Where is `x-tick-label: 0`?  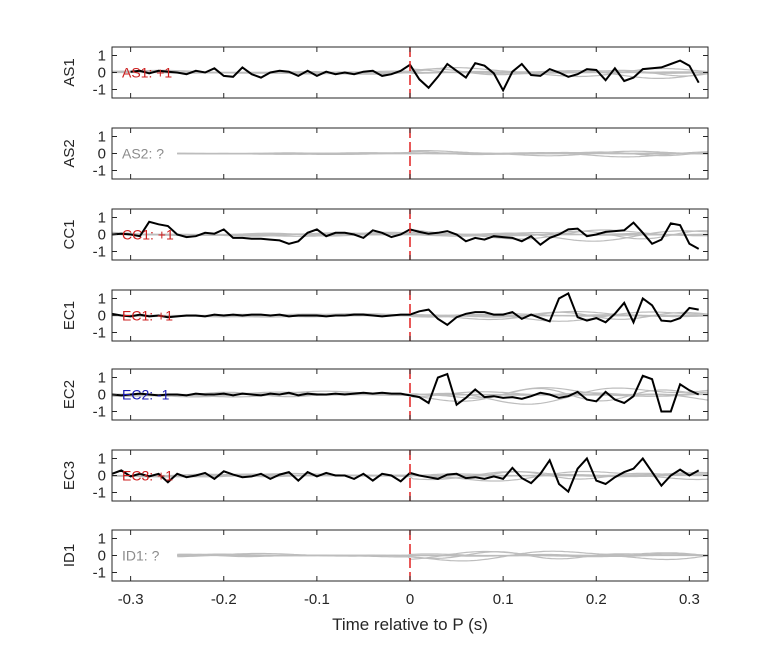
x-tick-label: 0 is located at coordinates (410, 599).